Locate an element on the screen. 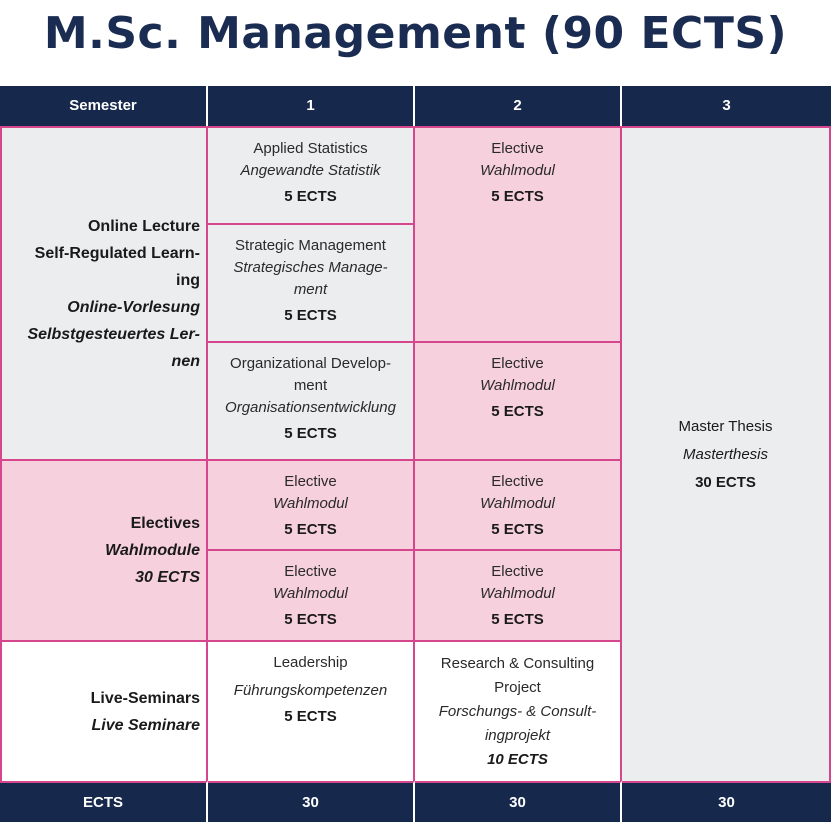 Image resolution: width=831 pixels, height=822 pixels. module-elective-s2-d: Elective Wahlmodul 5 ECTS is located at coordinates (518, 594).